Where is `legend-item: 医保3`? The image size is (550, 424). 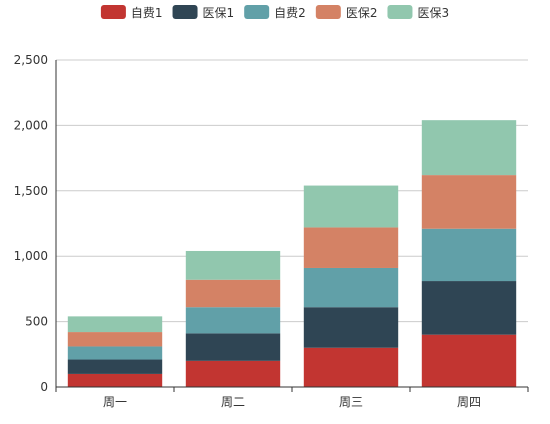
legend-item: 医保3 is located at coordinates (418, 12).